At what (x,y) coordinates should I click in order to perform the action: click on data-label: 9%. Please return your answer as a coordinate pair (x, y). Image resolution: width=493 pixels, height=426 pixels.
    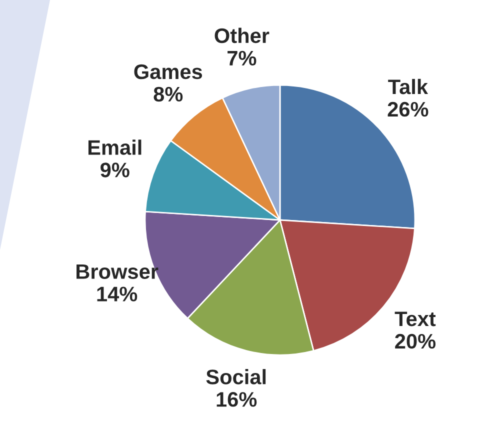
    Looking at the image, I should click on (115, 170).